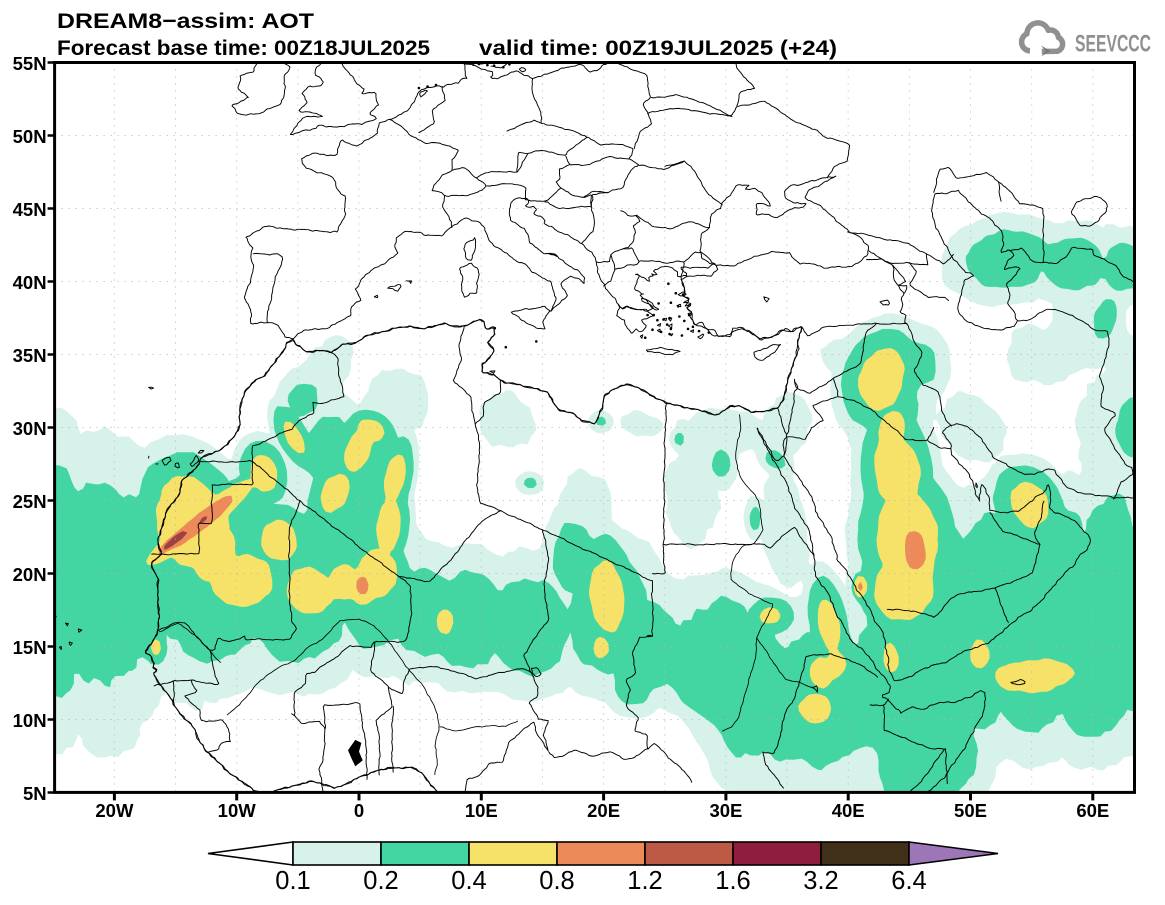 The width and height of the screenshot is (1165, 905). Describe the element at coordinates (30, 136) in the screenshot. I see `svg-text: 50N` at that location.